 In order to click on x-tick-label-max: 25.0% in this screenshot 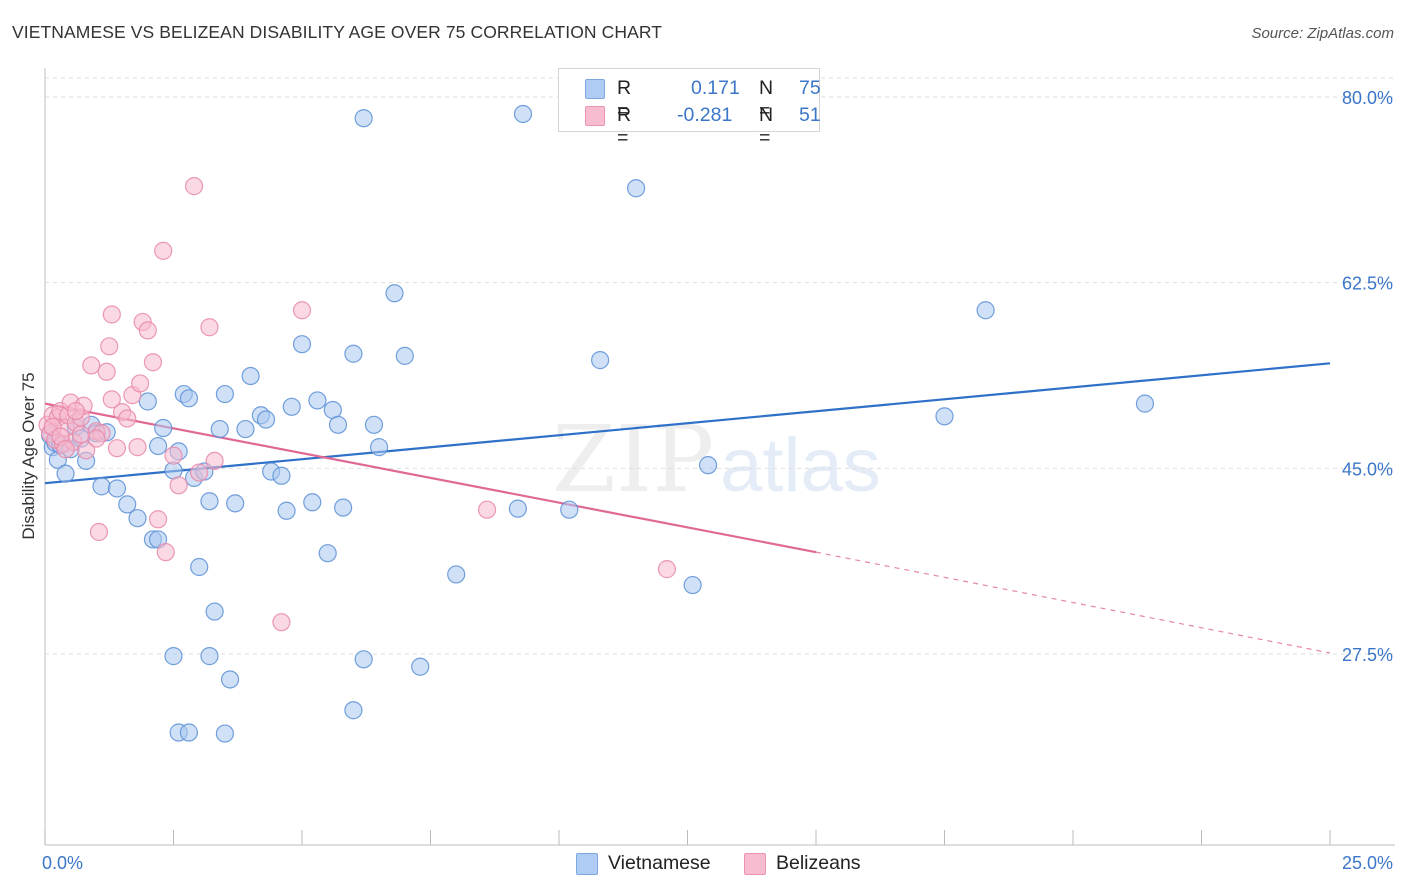, I will do `click(1367, 863)`.